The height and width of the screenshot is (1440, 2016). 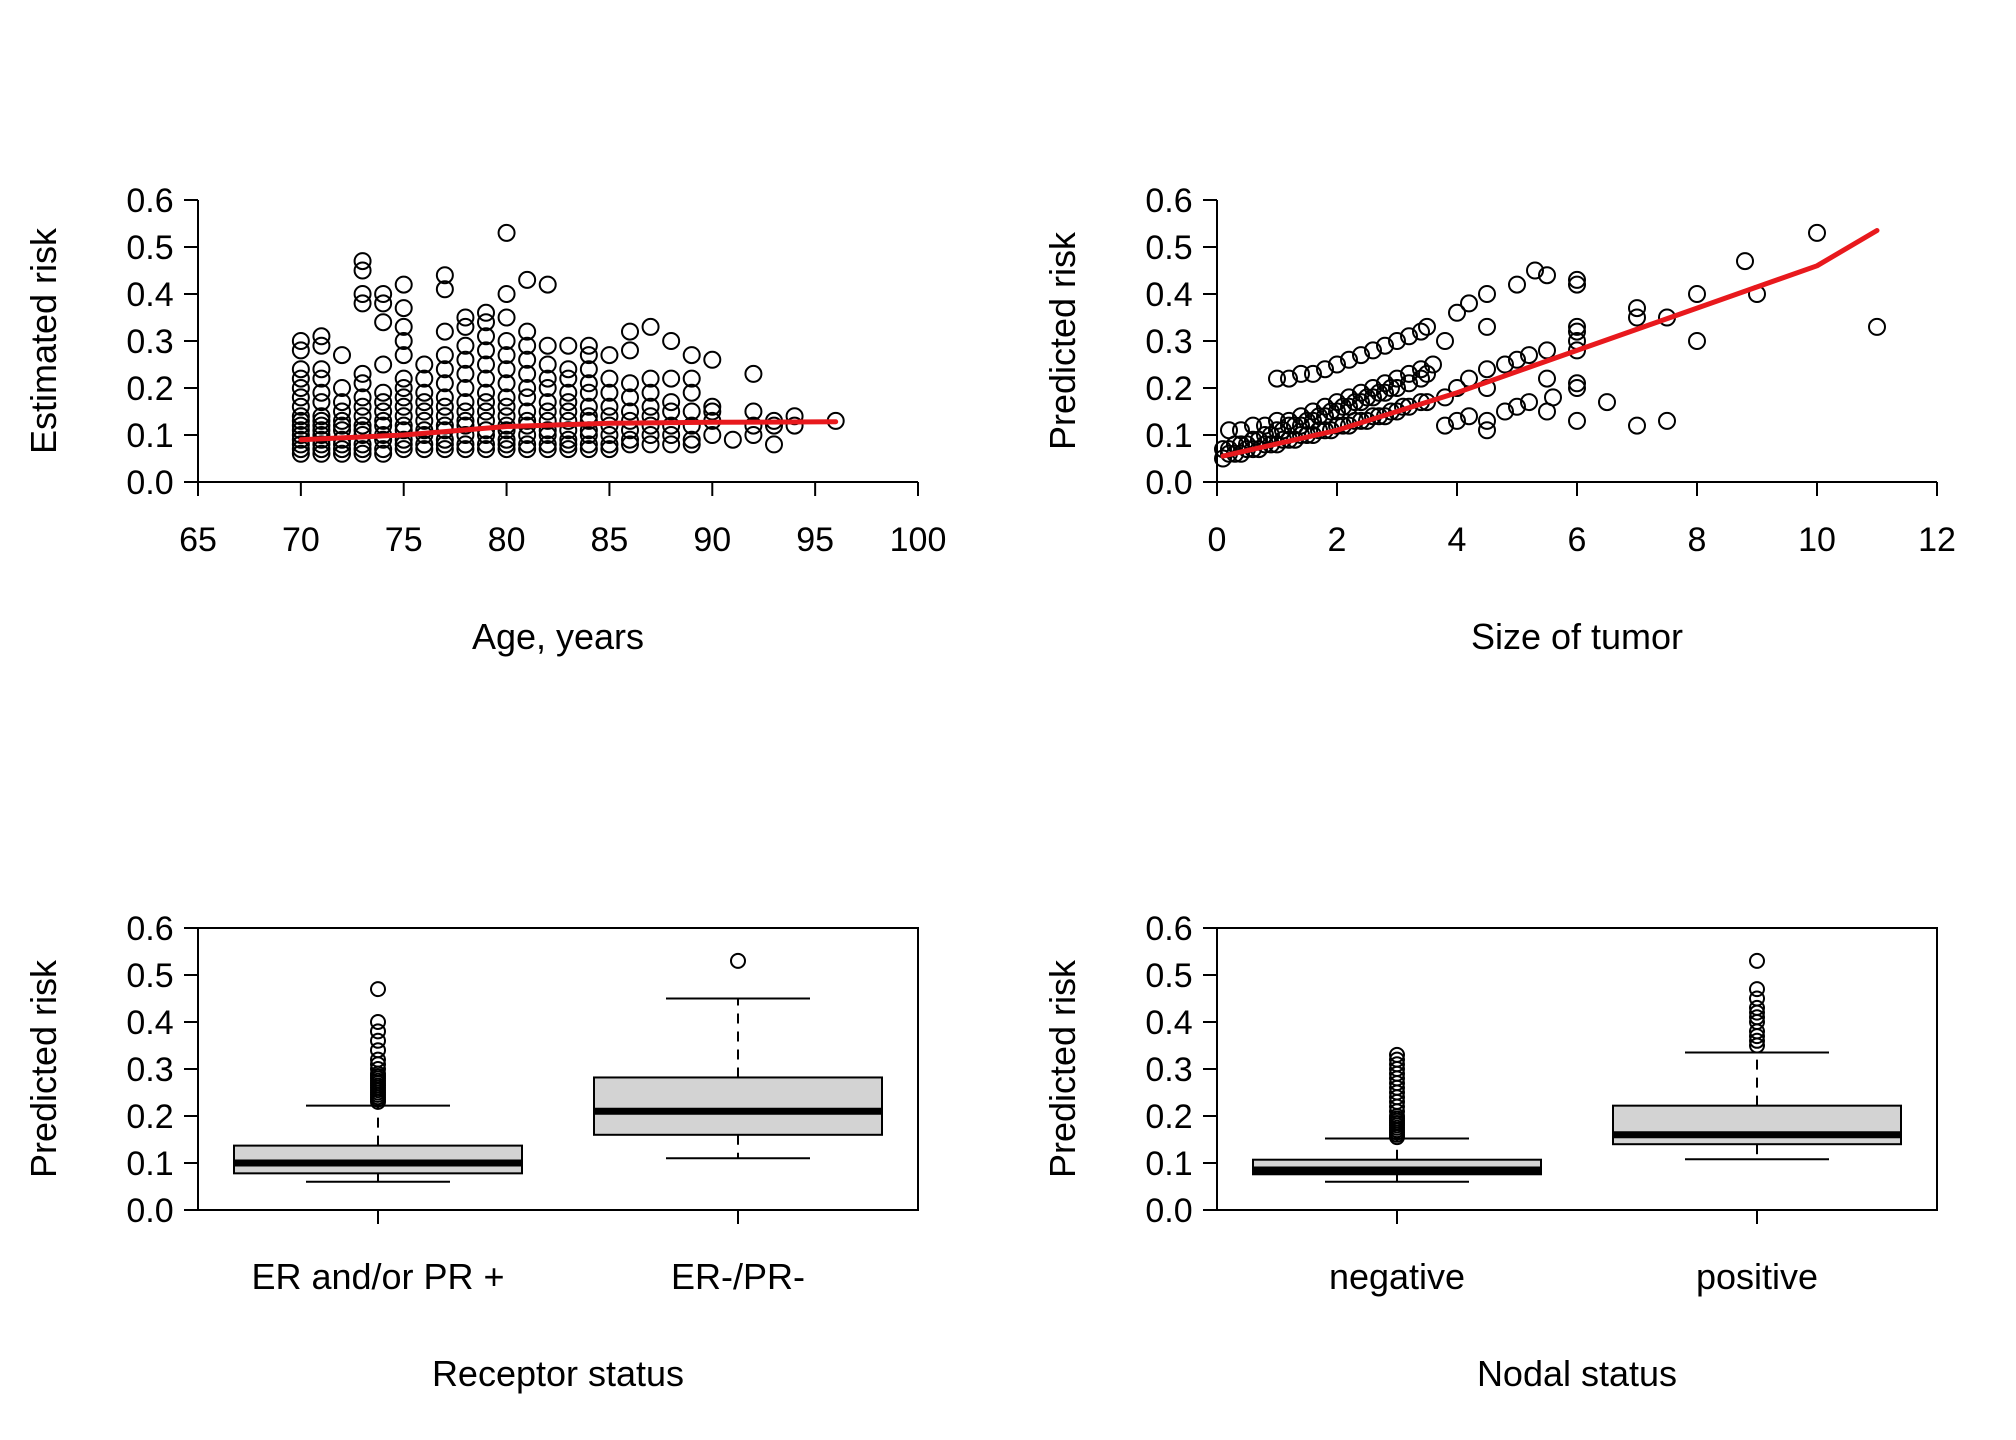 What do you see at coordinates (558, 1069) in the screenshot?
I see `plot-frame` at bounding box center [558, 1069].